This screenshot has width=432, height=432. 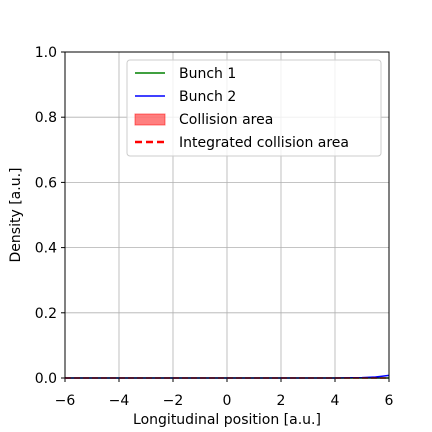 What do you see at coordinates (335, 401) in the screenshot?
I see `x-tick-label: 4` at bounding box center [335, 401].